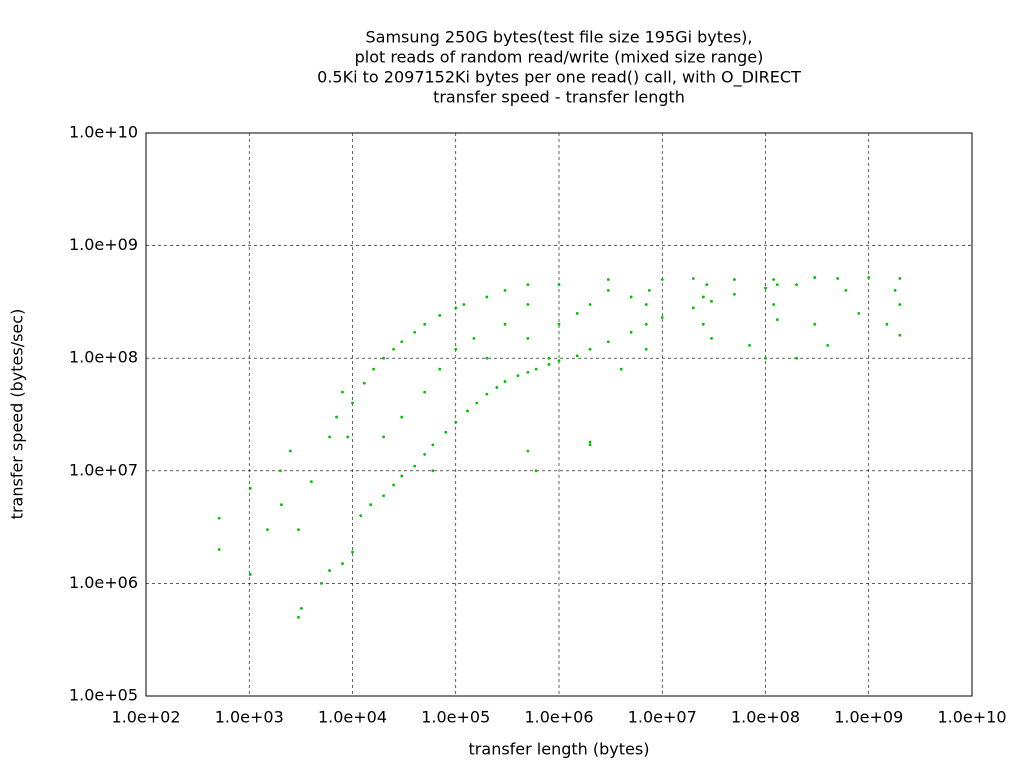 This screenshot has width=1024, height=768. Describe the element at coordinates (559, 97) in the screenshot. I see `chart-title: transfer speed - transfer length` at that location.